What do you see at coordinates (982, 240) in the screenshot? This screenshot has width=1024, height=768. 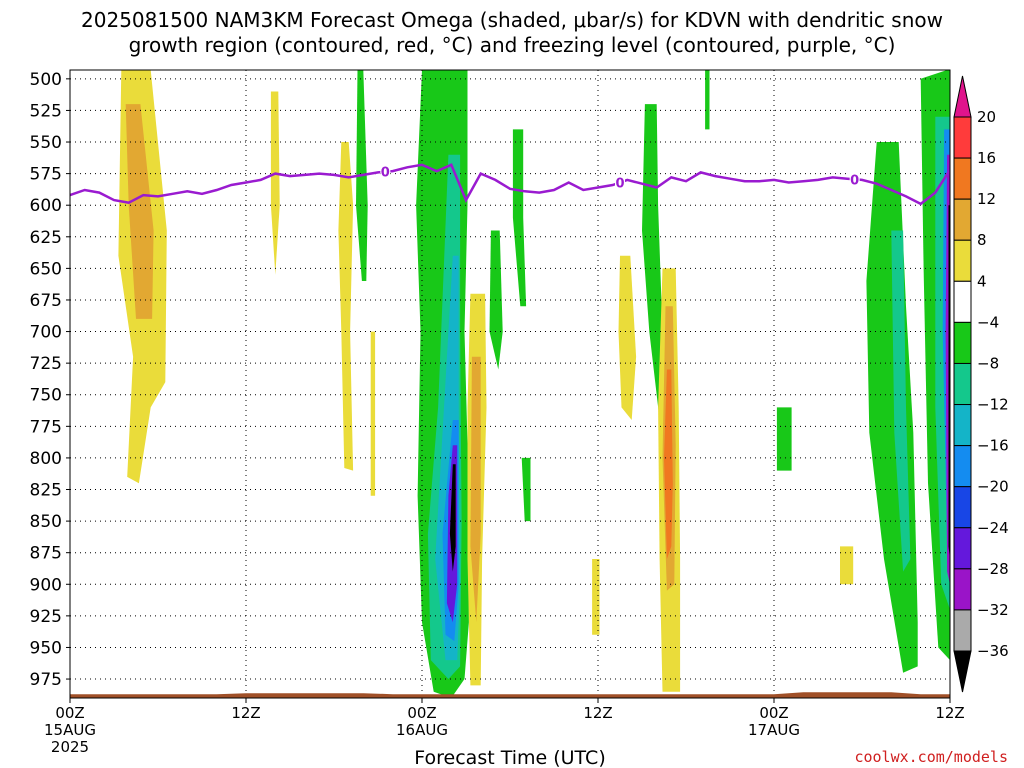 I see `colorbar-tick-label: 8` at bounding box center [982, 240].